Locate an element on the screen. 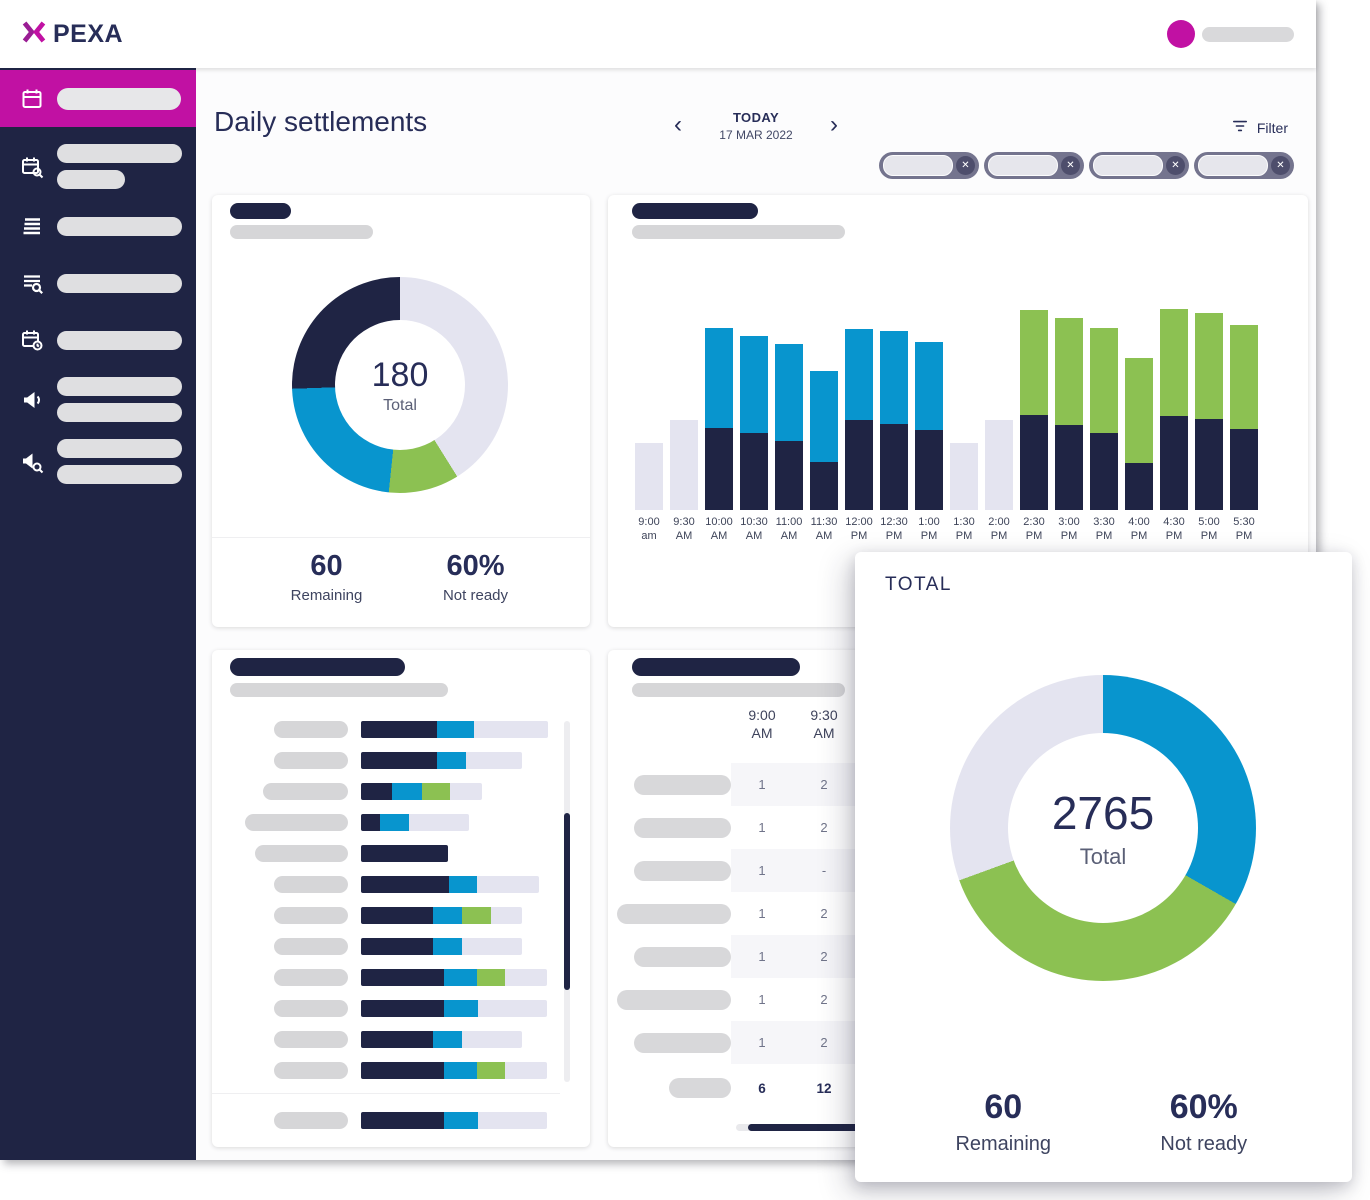  x-axis-label-meridiem: am is located at coordinates (649, 536).